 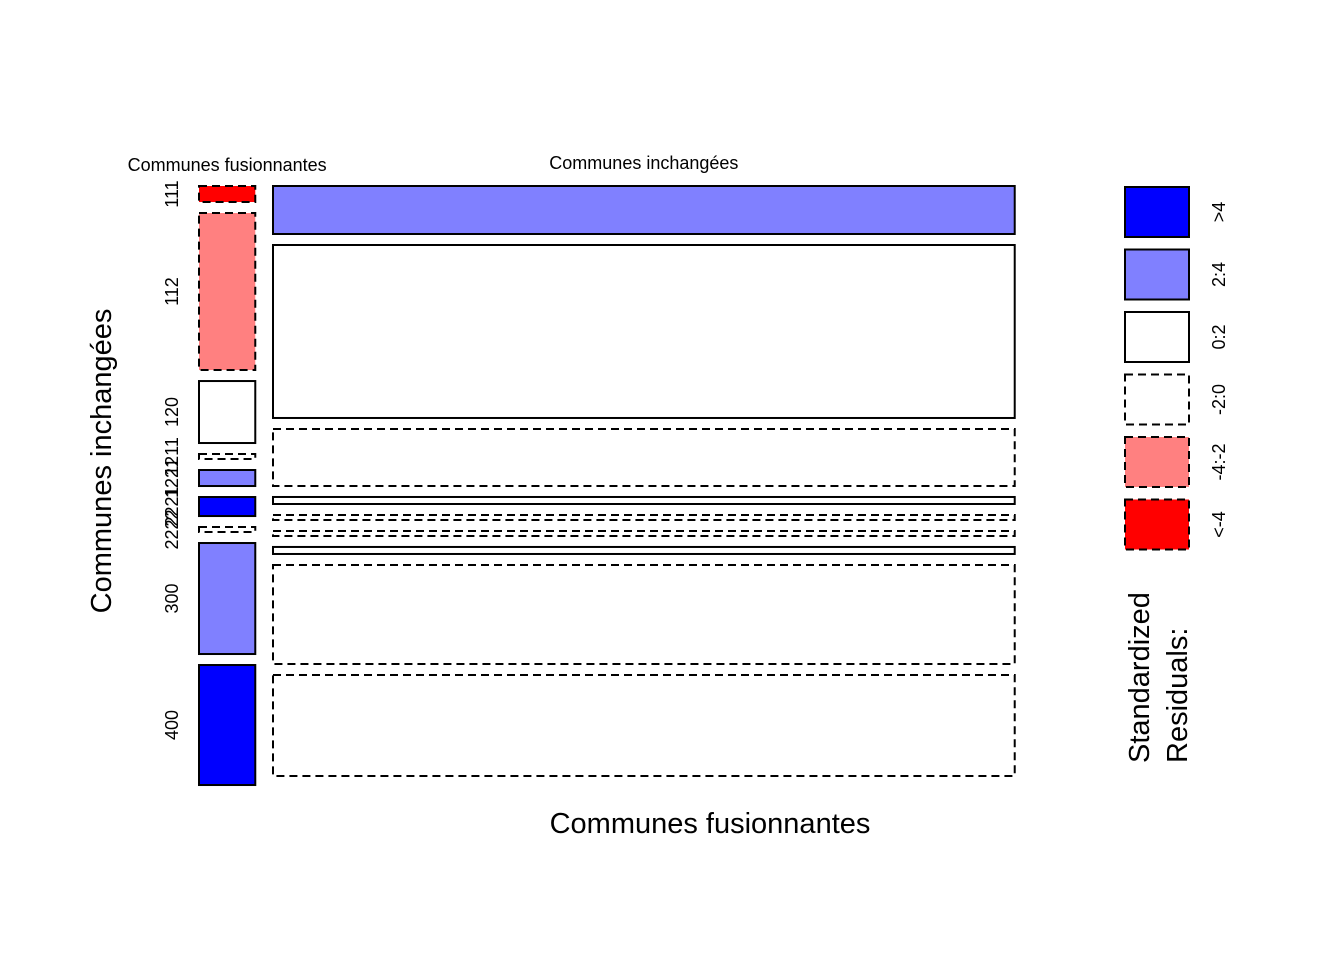 I want to click on mosaic-cell-1211-col0, so click(x=227, y=456).